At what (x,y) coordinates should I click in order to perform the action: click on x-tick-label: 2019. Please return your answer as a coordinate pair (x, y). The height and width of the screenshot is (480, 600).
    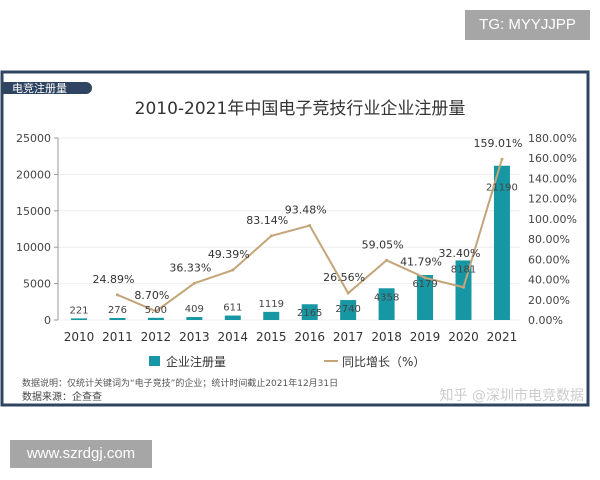
    Looking at the image, I should click on (425, 337).